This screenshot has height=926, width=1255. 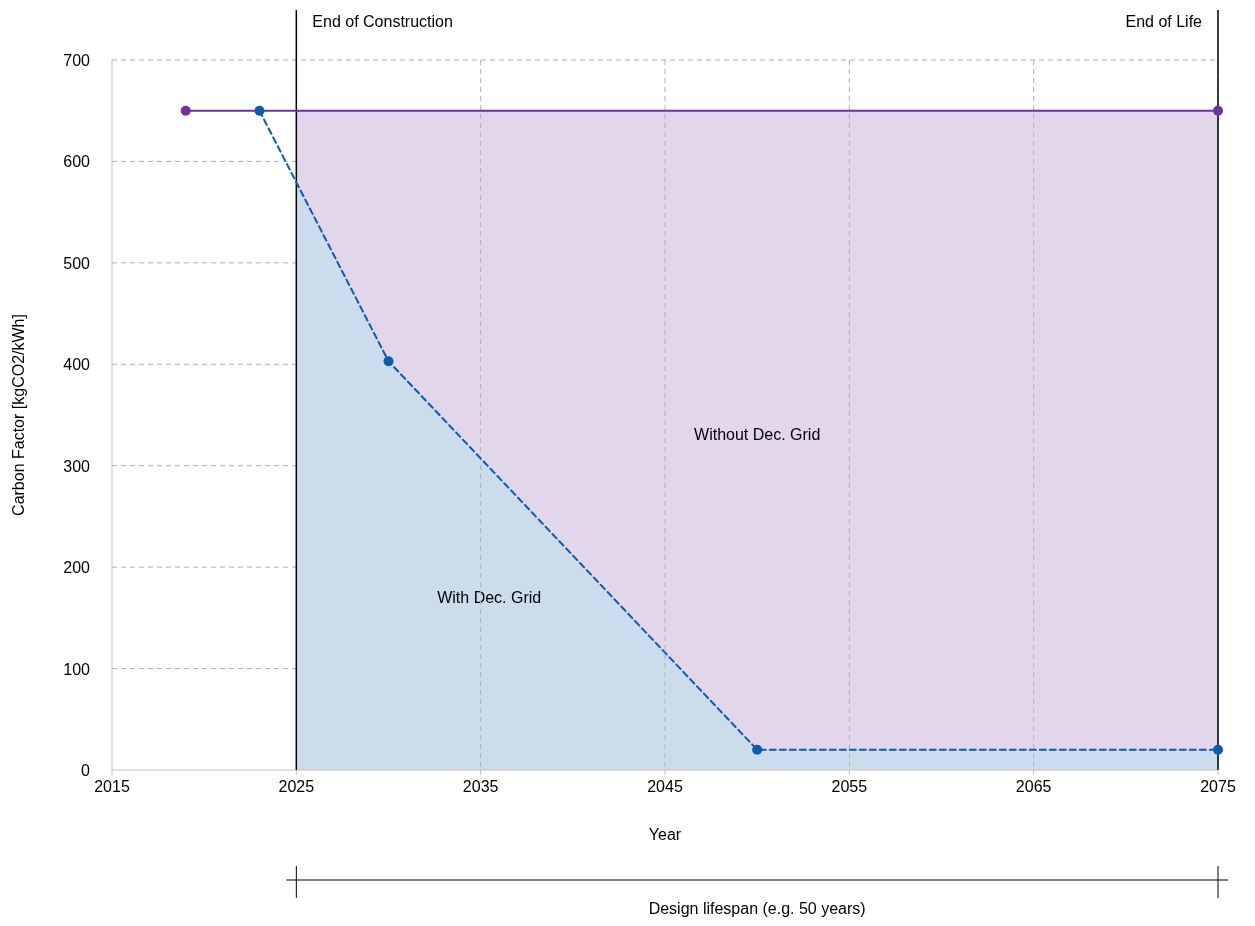 What do you see at coordinates (77, 466) in the screenshot?
I see `y-tick-label: 300` at bounding box center [77, 466].